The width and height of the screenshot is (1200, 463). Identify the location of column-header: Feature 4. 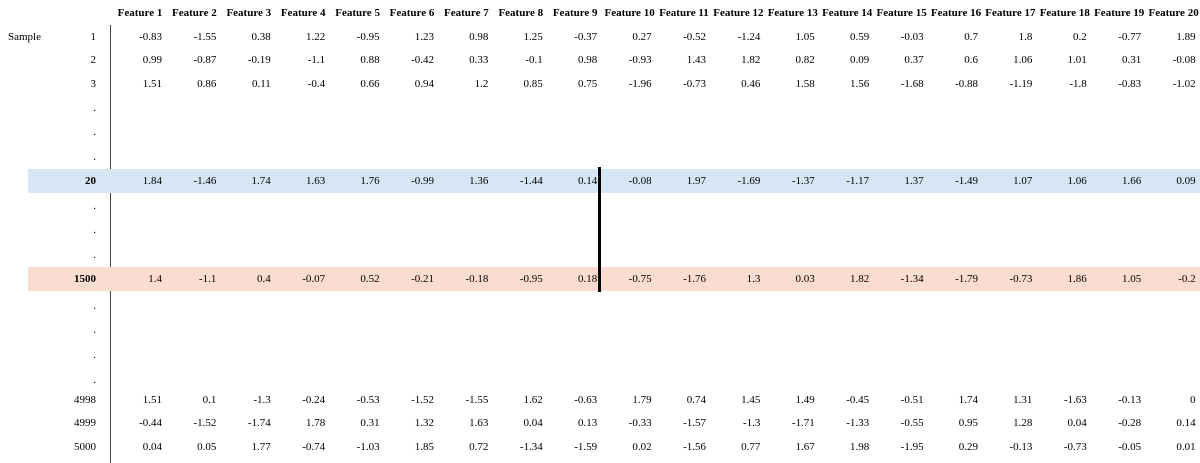
(303, 13).